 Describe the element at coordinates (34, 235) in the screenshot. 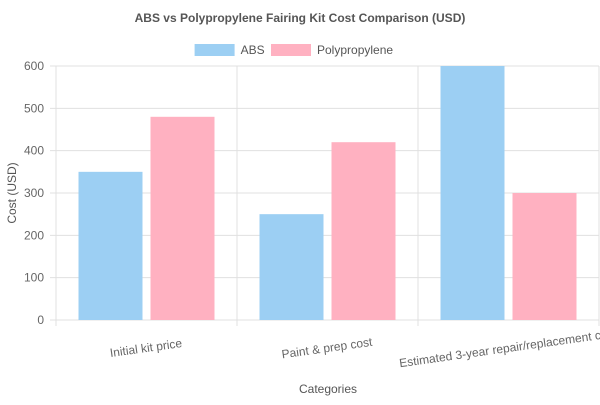

I see `y-tick-label-200: 200` at that location.